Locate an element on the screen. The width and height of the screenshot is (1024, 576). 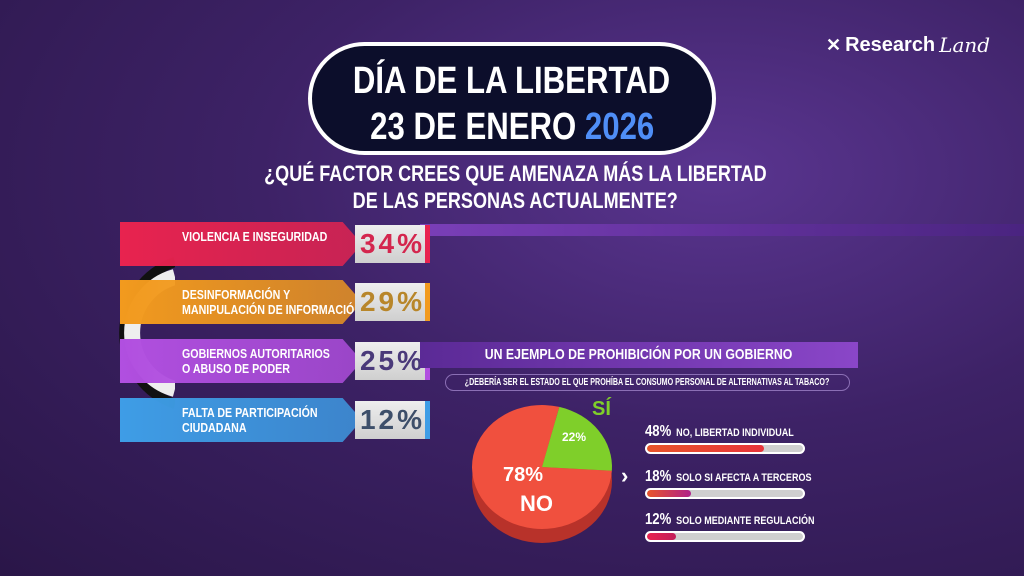
title-line1-wrap: DÍA DE LA LIBERTAD is located at coordinates (512, 81).